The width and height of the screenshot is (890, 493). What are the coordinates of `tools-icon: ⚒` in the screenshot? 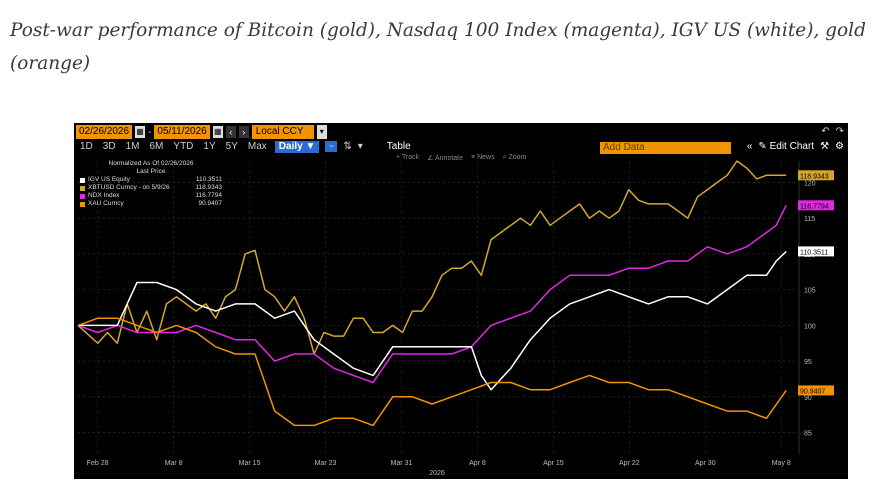 It's located at (825, 146).